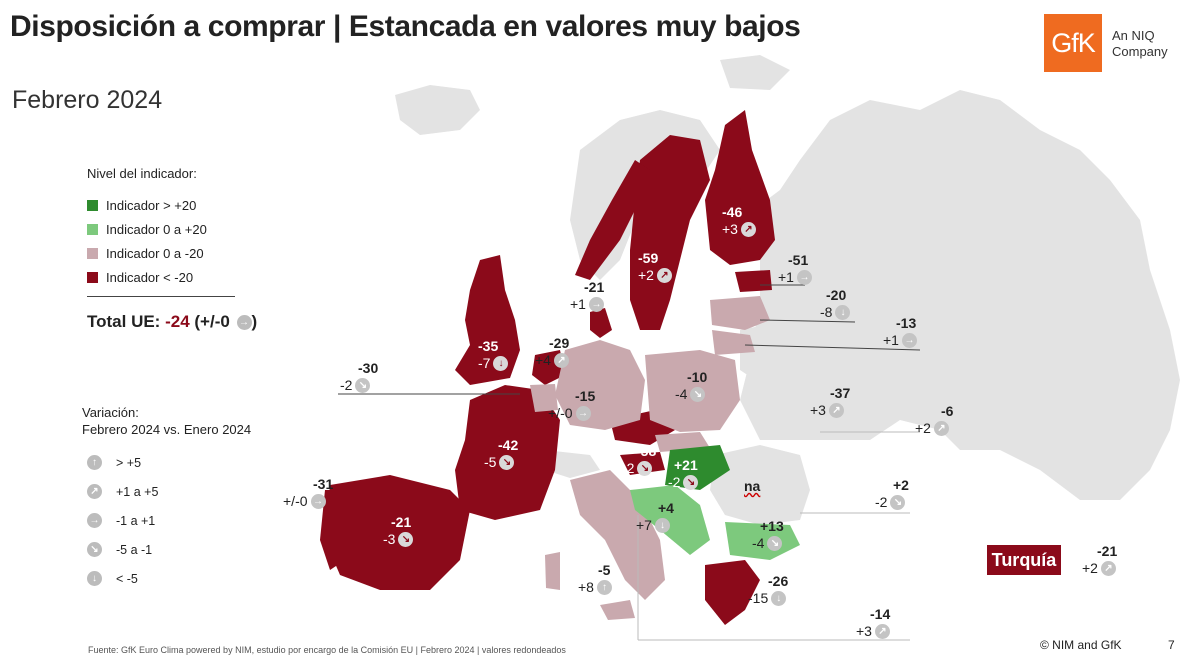  What do you see at coordinates (1140, 44) in the screenshot?
I see `logo-tagline: An NIQ Company` at bounding box center [1140, 44].